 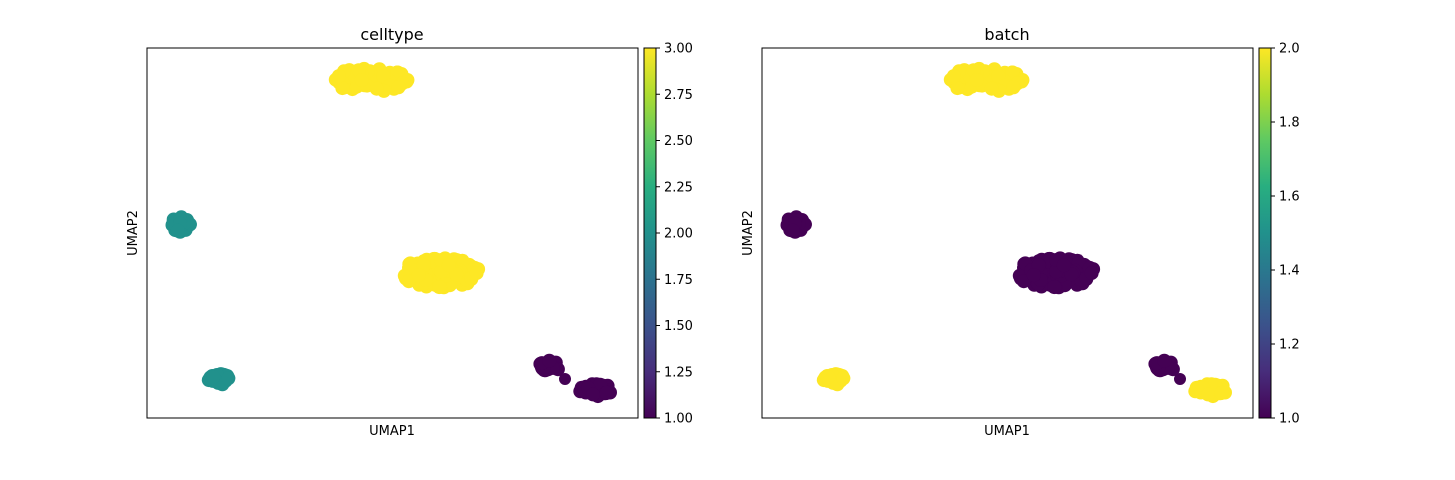 What do you see at coordinates (1006, 34) in the screenshot?
I see `chart-title: batch` at bounding box center [1006, 34].